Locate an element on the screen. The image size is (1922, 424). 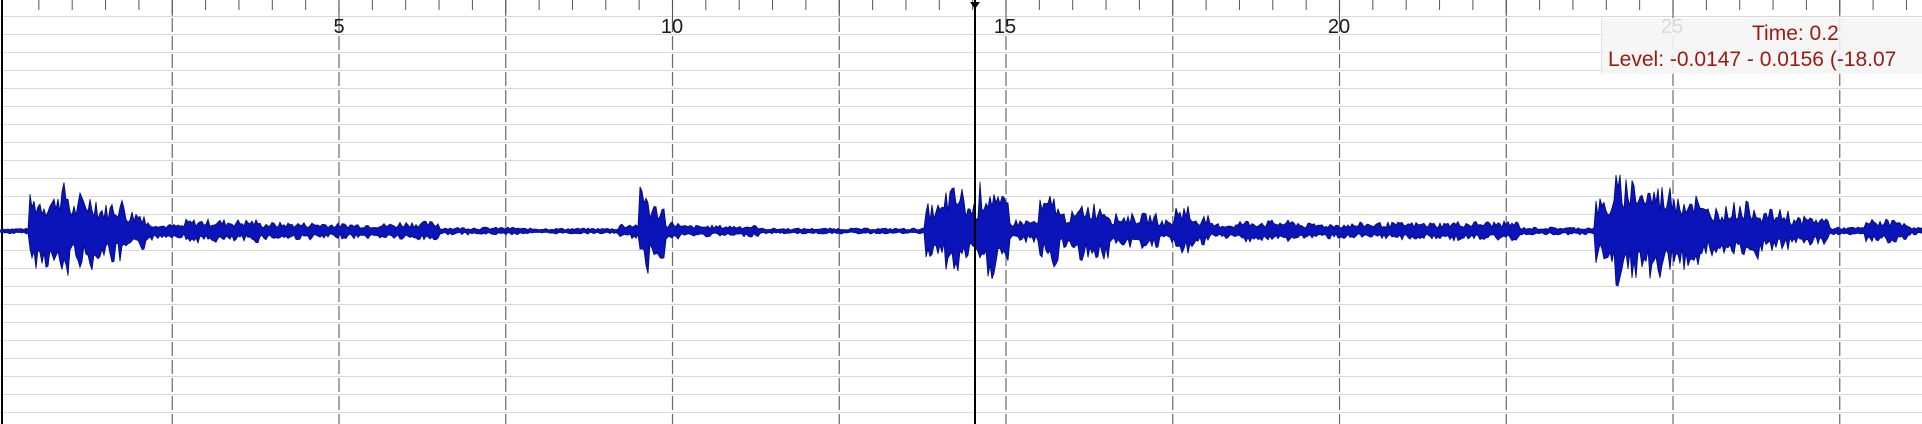
level-readout: Level: -0.0147 - 0.0156 (-18.07 is located at coordinates (1752, 59).